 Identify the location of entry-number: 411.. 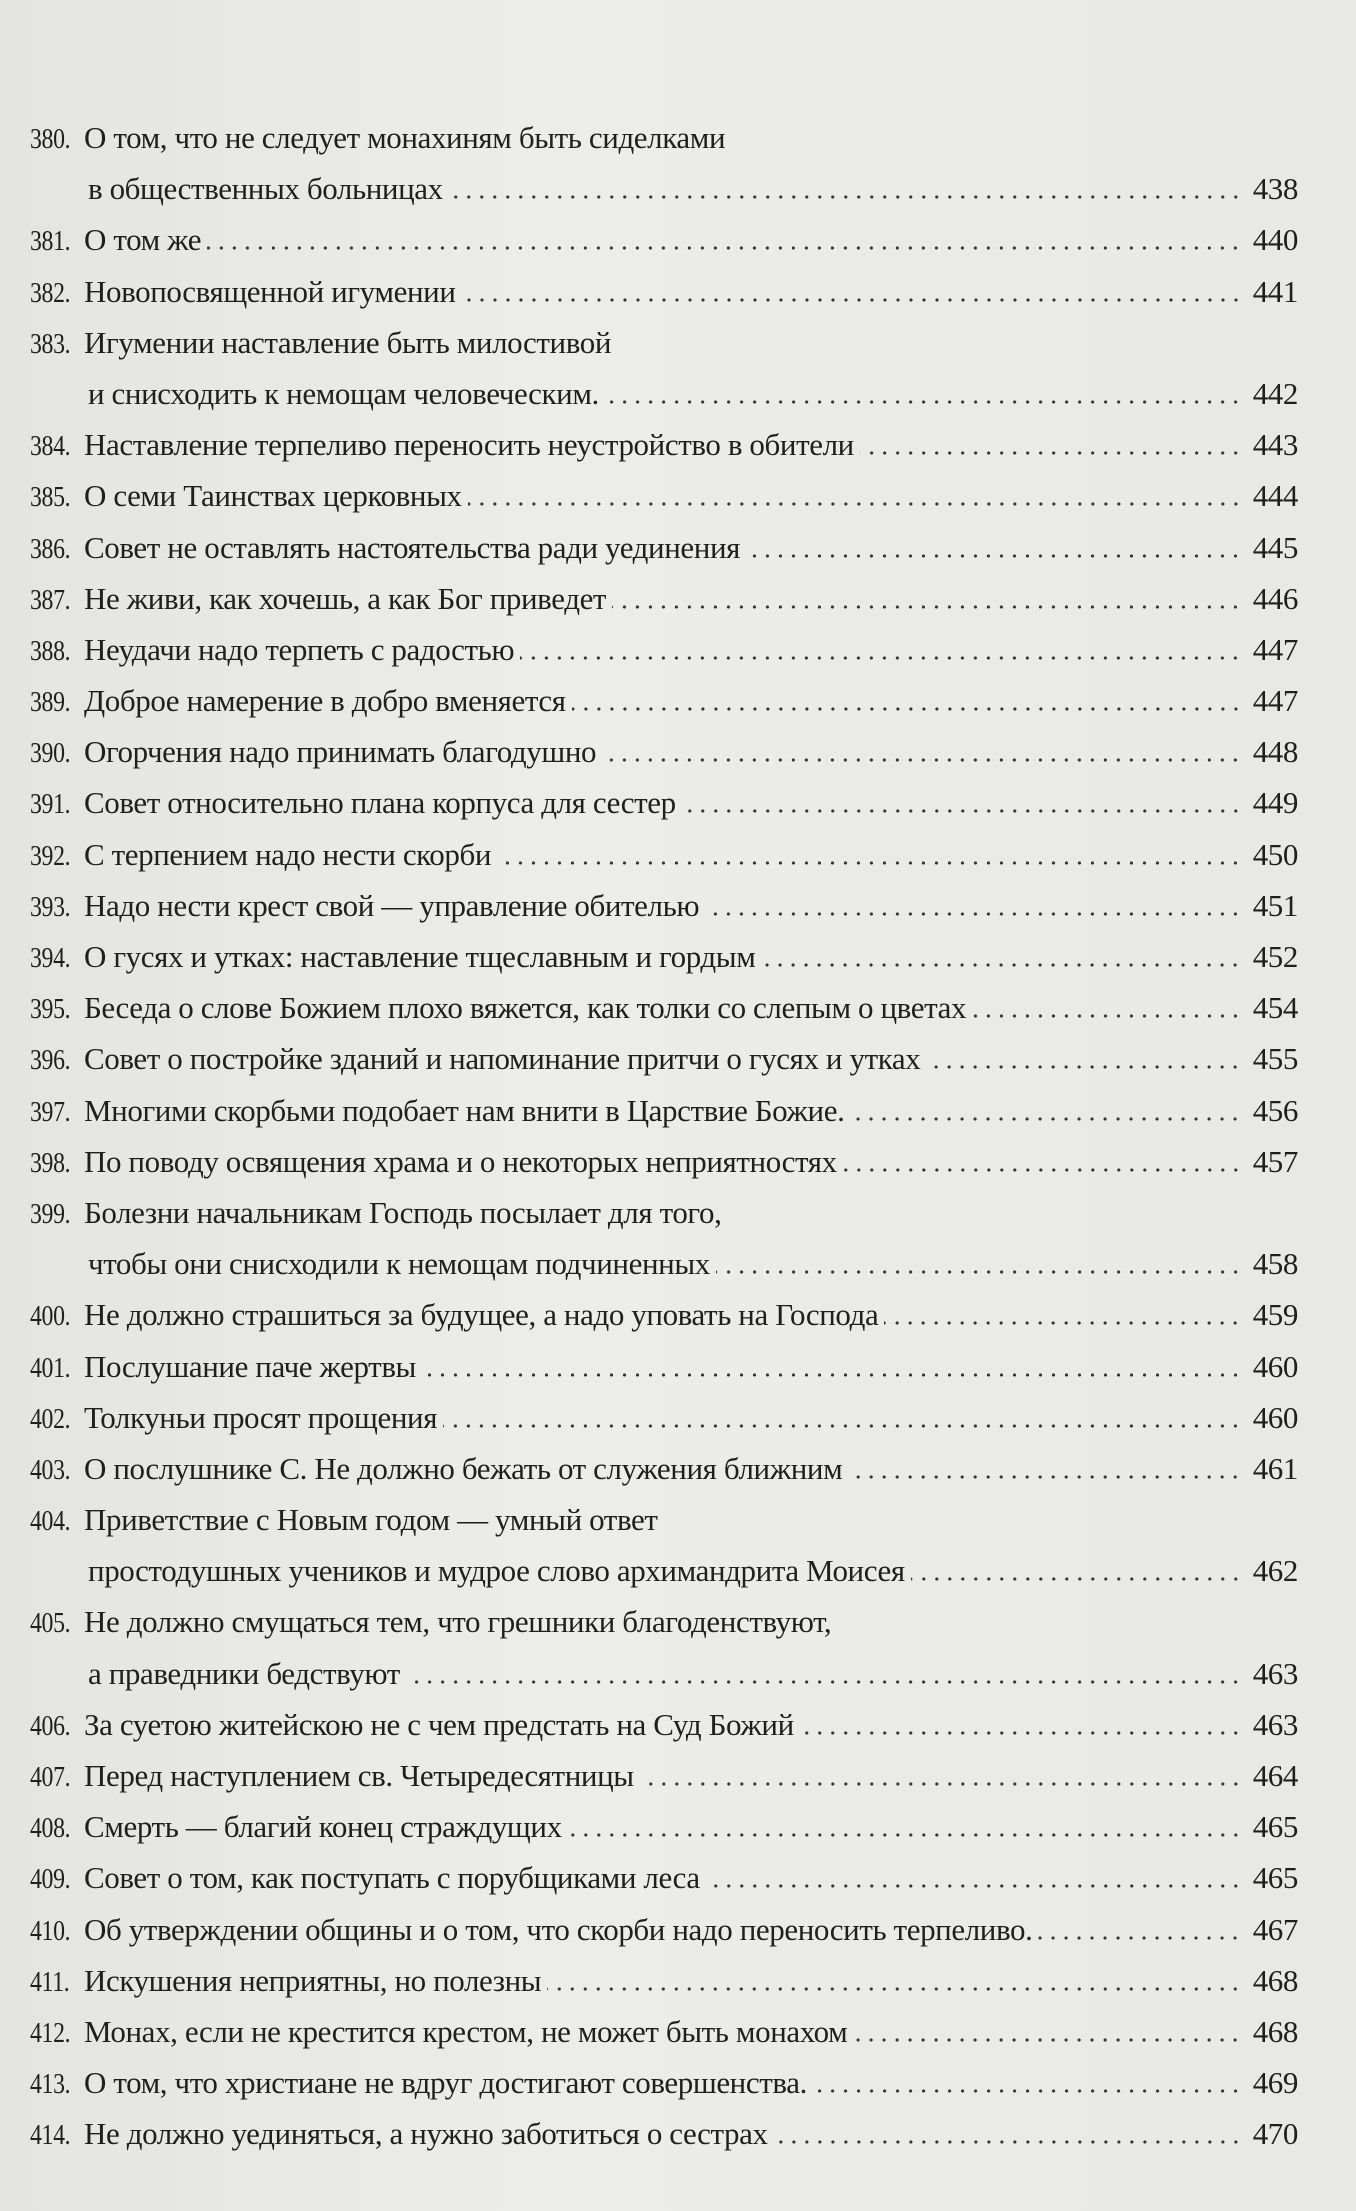
(50, 1981).